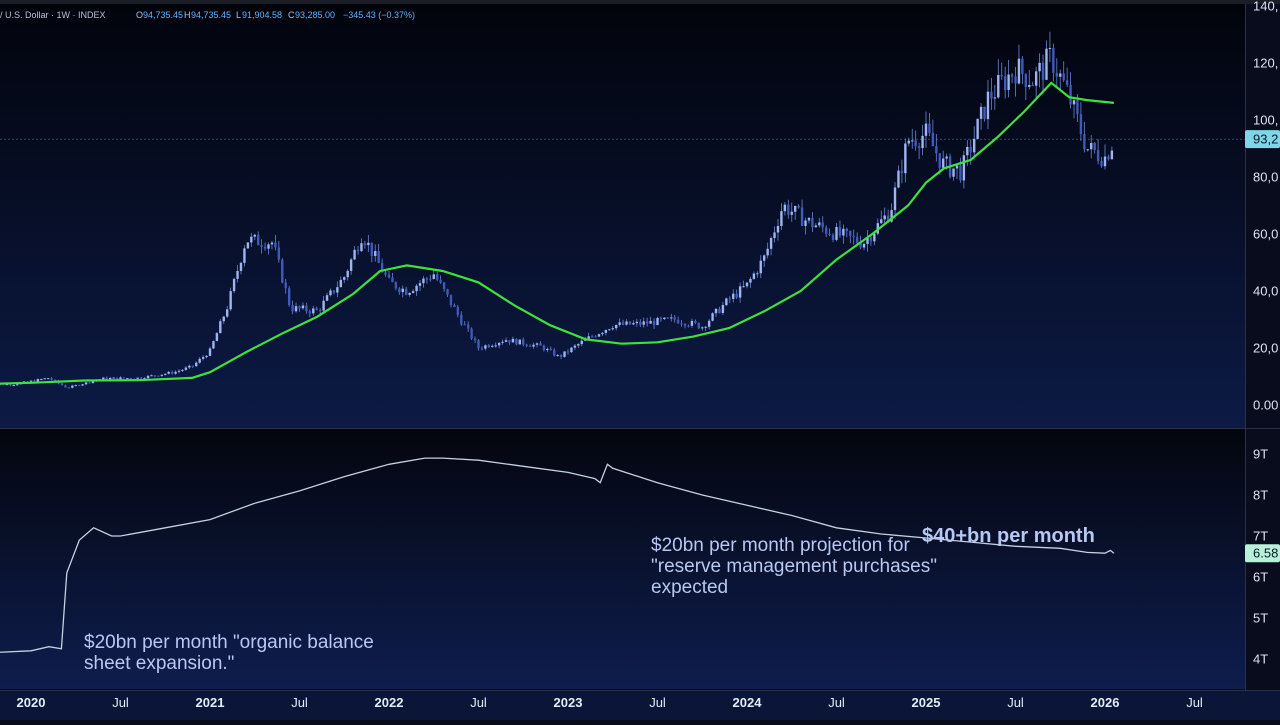 The image size is (1280, 725). I want to click on price-axis-ticks: 140, 120, 100, 80,0 60,0 40,0 20,0 0.00, so click(1265, 206).